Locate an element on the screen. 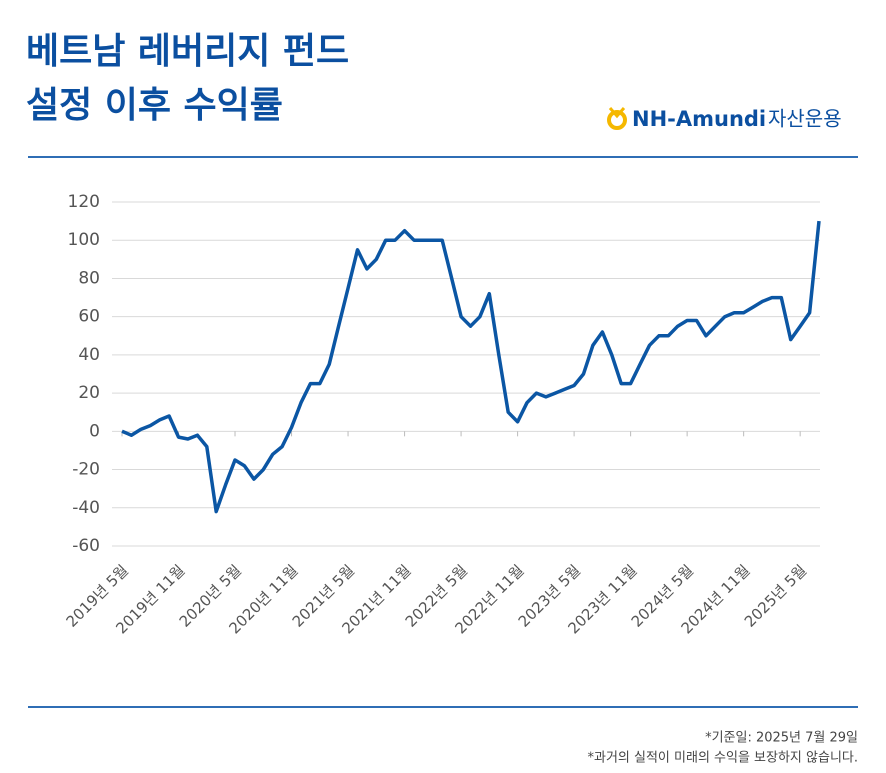 The width and height of the screenshot is (886, 773). y-tick-label: -20 is located at coordinates (86, 470).